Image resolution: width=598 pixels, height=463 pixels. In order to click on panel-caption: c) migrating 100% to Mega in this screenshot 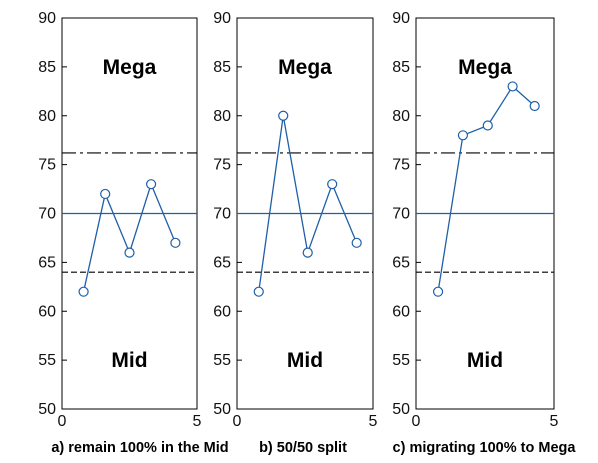, I will do `click(485, 448)`.